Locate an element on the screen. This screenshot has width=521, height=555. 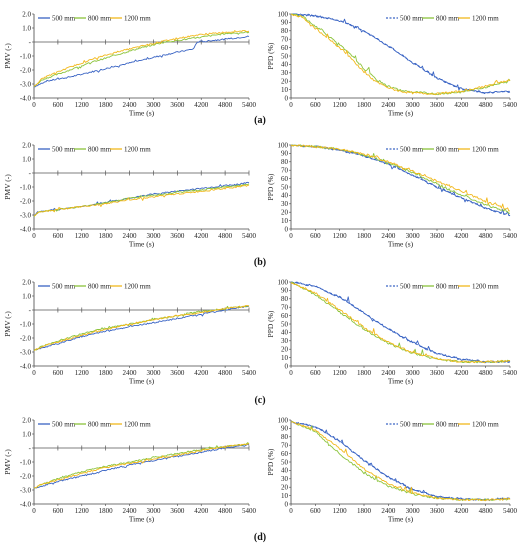
y-tick-label: - is located at coordinates (30, 448).